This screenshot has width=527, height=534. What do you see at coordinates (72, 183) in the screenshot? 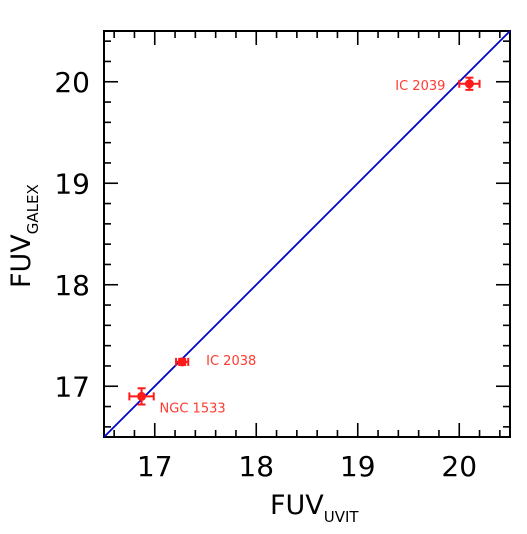
I see `y-tick-label: 19` at bounding box center [72, 183].